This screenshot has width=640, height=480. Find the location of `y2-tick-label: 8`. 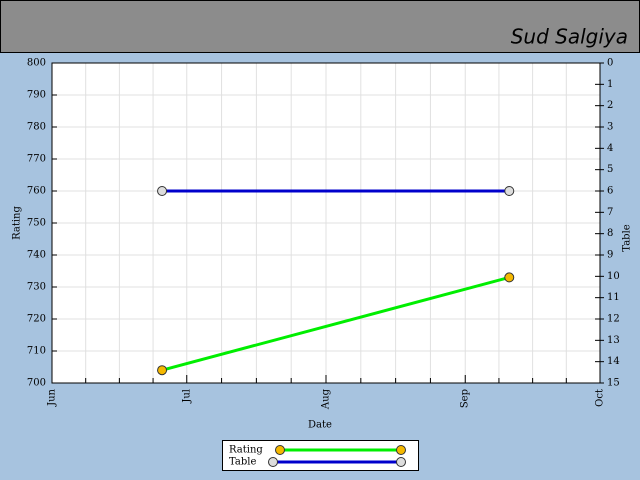

y2-tick-label: 8 is located at coordinates (610, 233).